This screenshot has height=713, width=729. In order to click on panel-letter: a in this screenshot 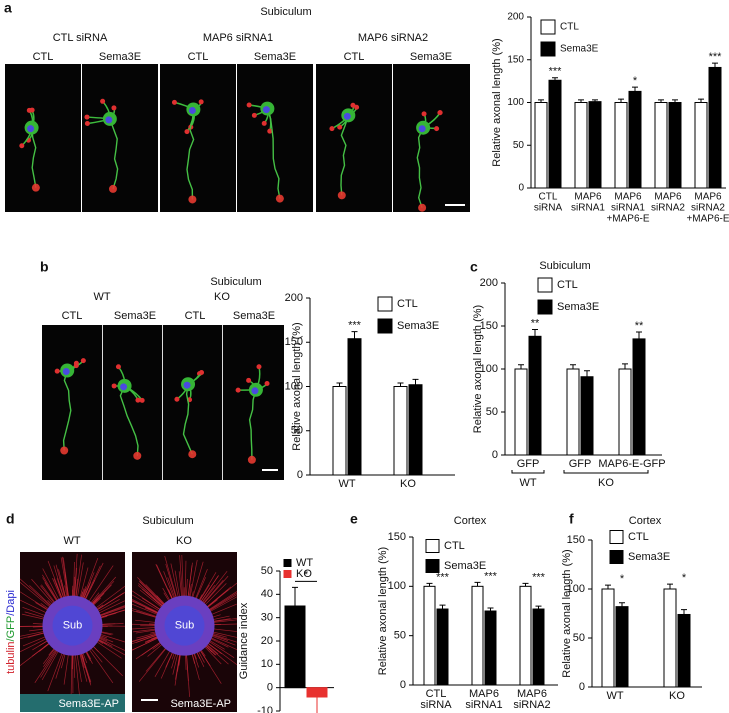, I will do `click(8, 8)`.